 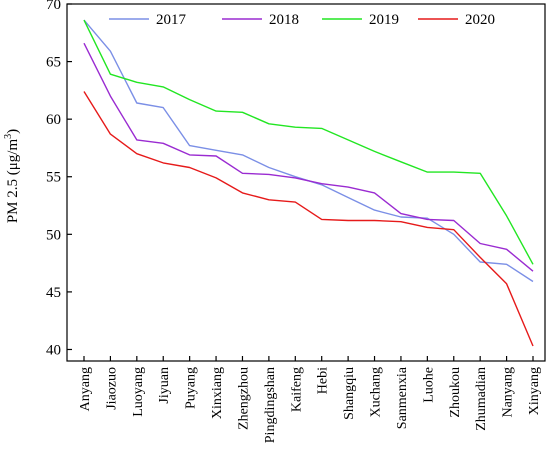 I want to click on y-tick-label: 65, so click(x=53, y=63).